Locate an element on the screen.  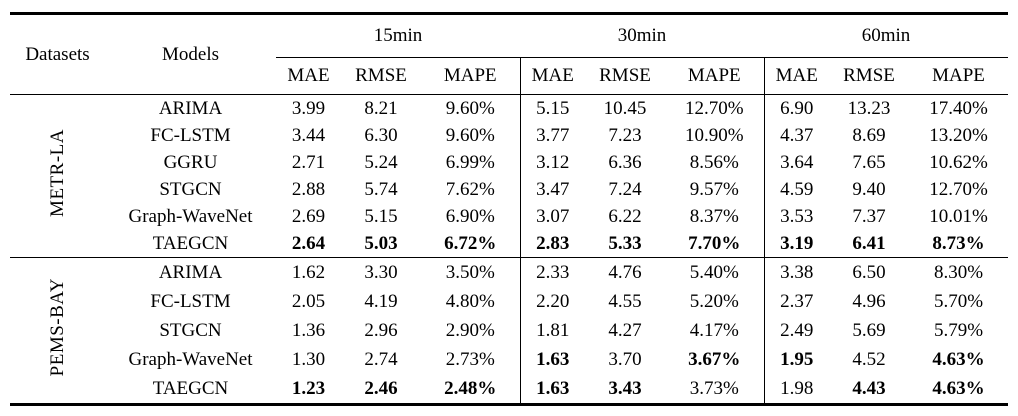
metric-value: 9.57% is located at coordinates (714, 189).